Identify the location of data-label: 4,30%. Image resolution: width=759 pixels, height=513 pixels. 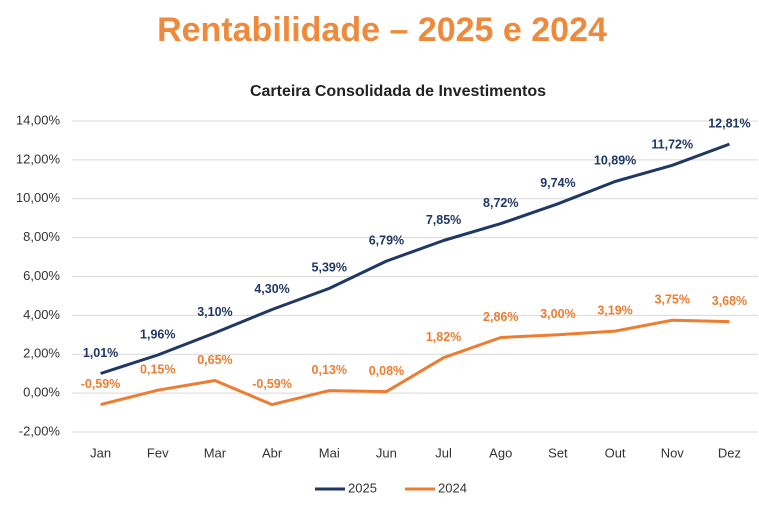
(271, 289).